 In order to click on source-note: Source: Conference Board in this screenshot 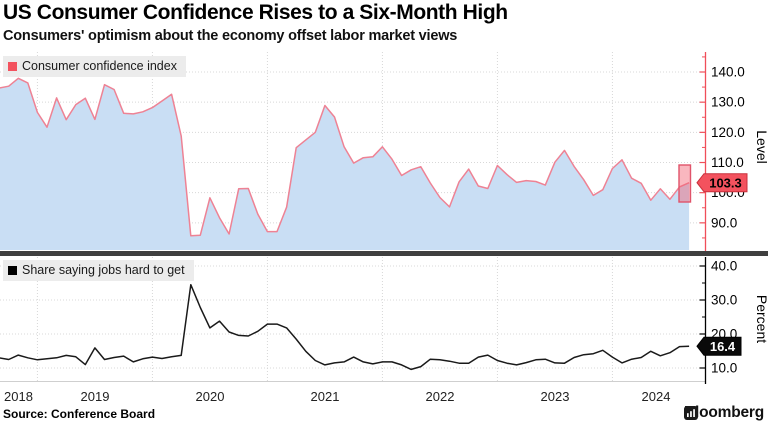, I will do `click(79, 414)`.